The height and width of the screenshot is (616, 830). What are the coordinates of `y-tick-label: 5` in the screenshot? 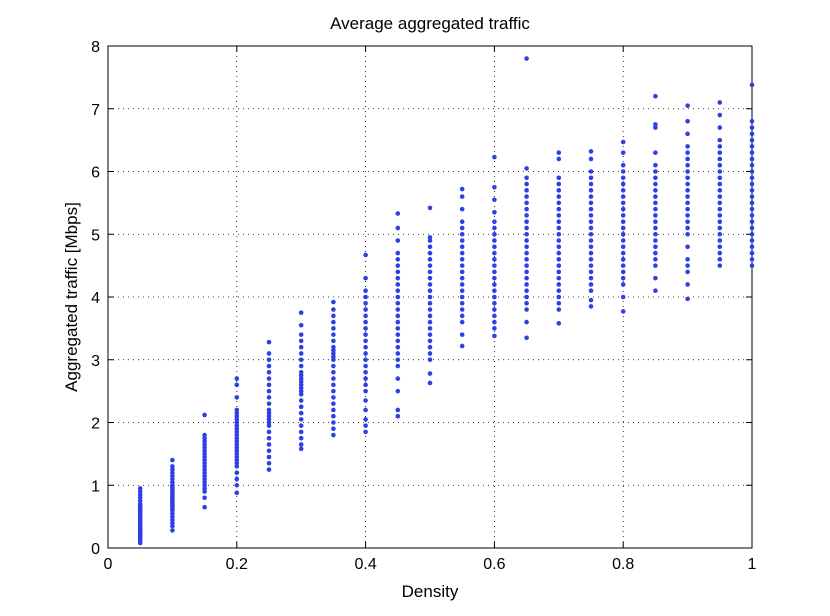 It's located at (95, 235).